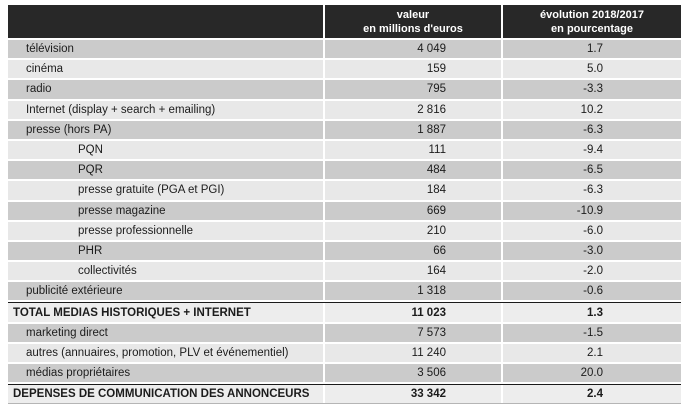 The image size is (689, 408). I want to click on table-row: marketing direct 7 573 -1.5, so click(344, 332).